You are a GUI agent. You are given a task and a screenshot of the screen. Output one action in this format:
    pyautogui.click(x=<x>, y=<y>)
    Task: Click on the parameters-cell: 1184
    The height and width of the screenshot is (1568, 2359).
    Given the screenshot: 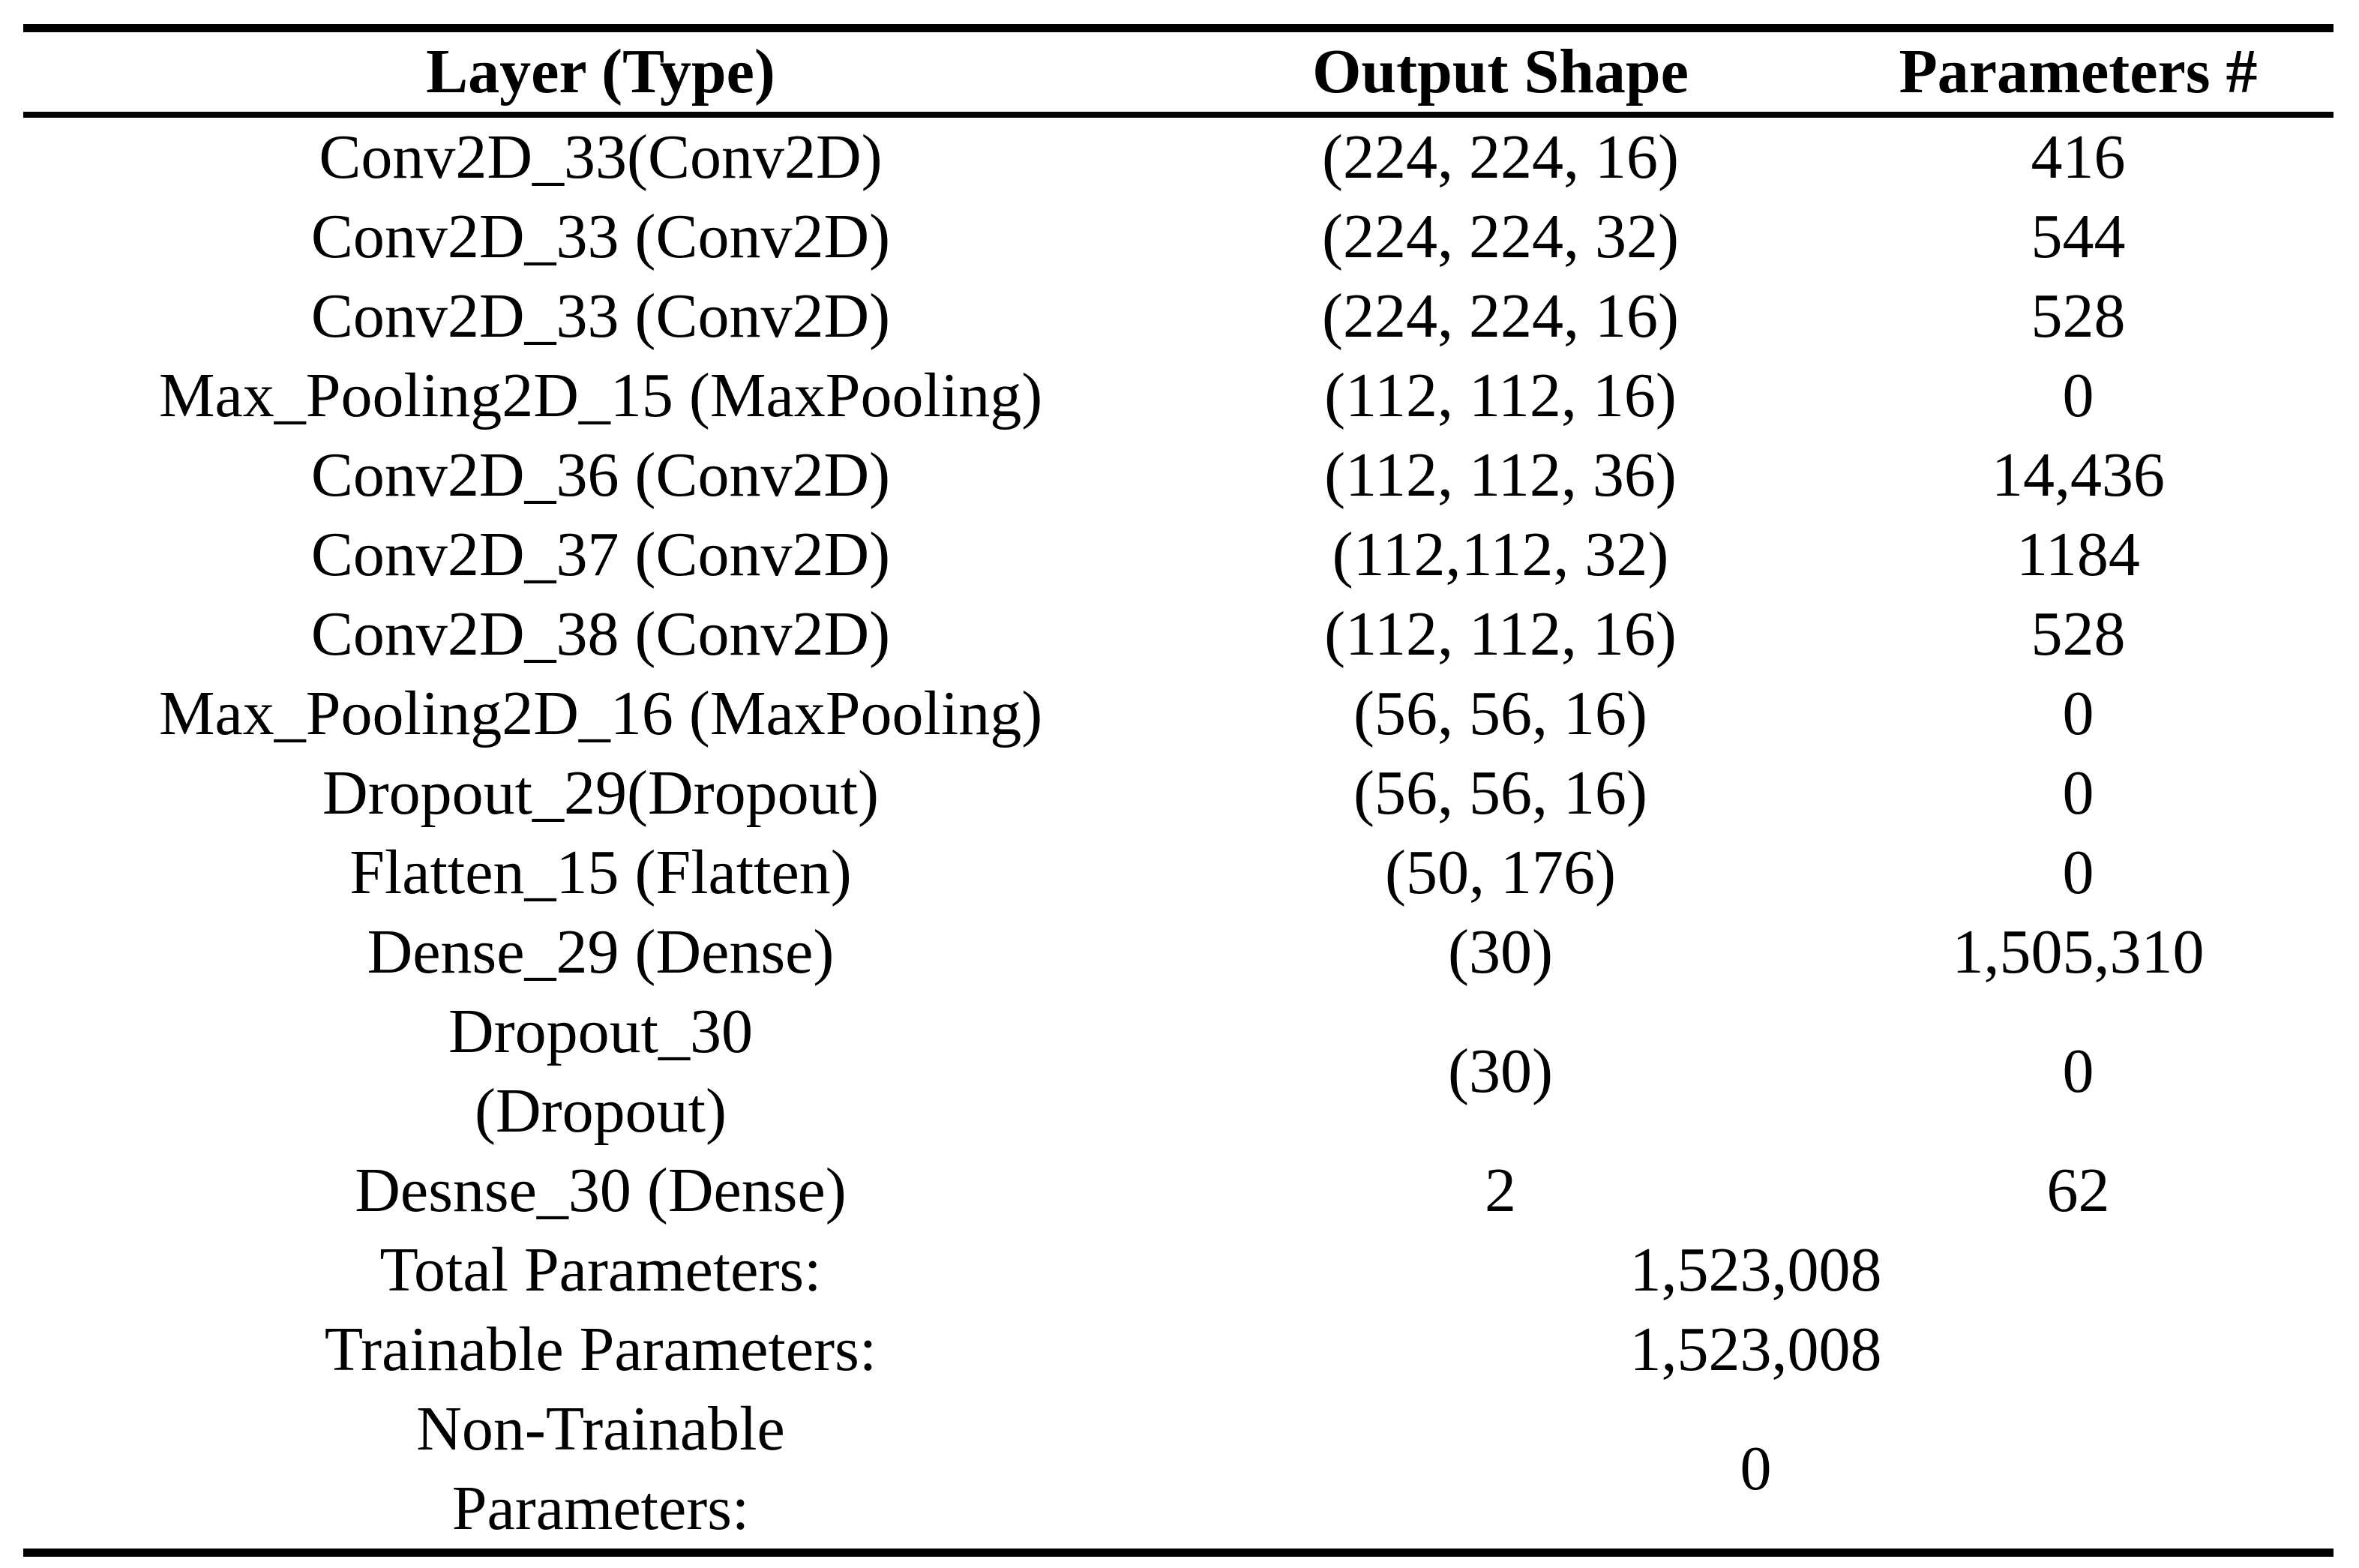 What is the action you would take?
    pyautogui.click(x=2078, y=555)
    